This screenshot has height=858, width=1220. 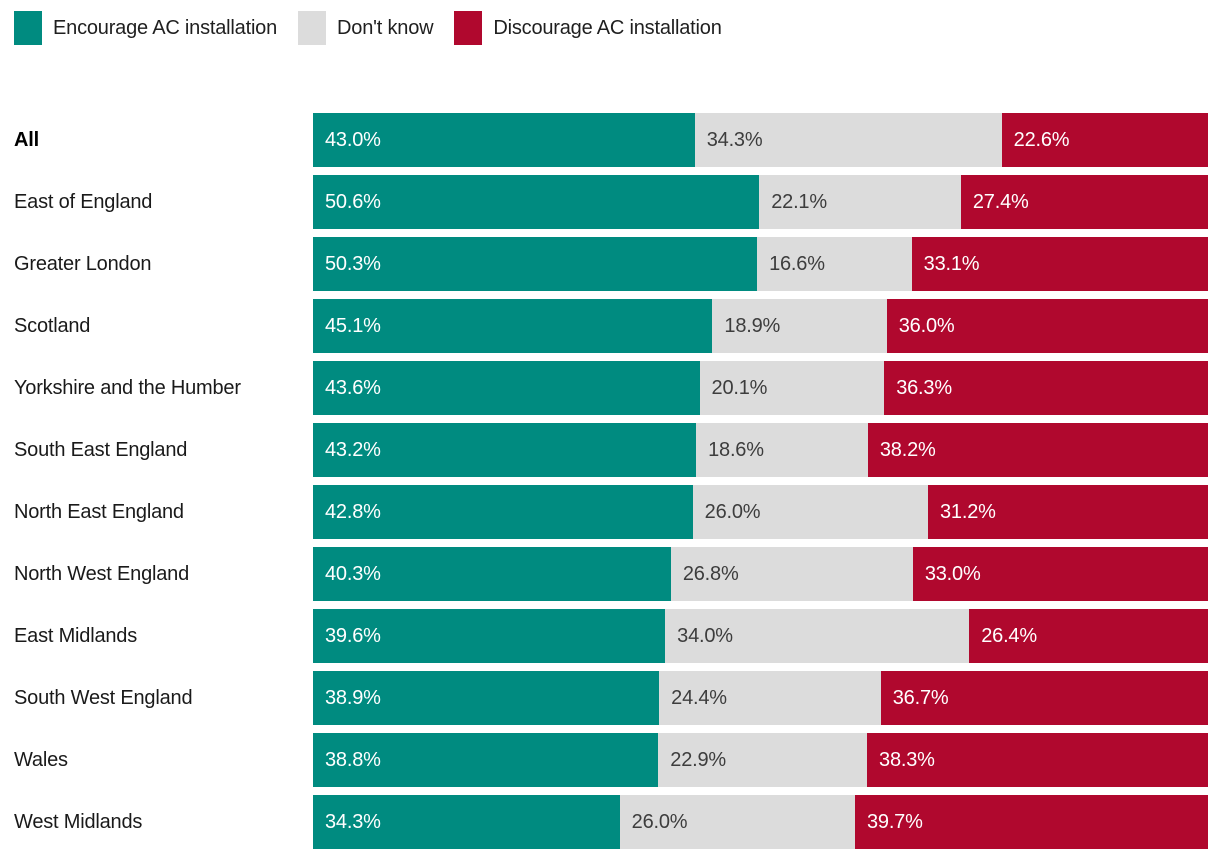 I want to click on bar-segment-encourage: 42.8%, so click(x=503, y=512).